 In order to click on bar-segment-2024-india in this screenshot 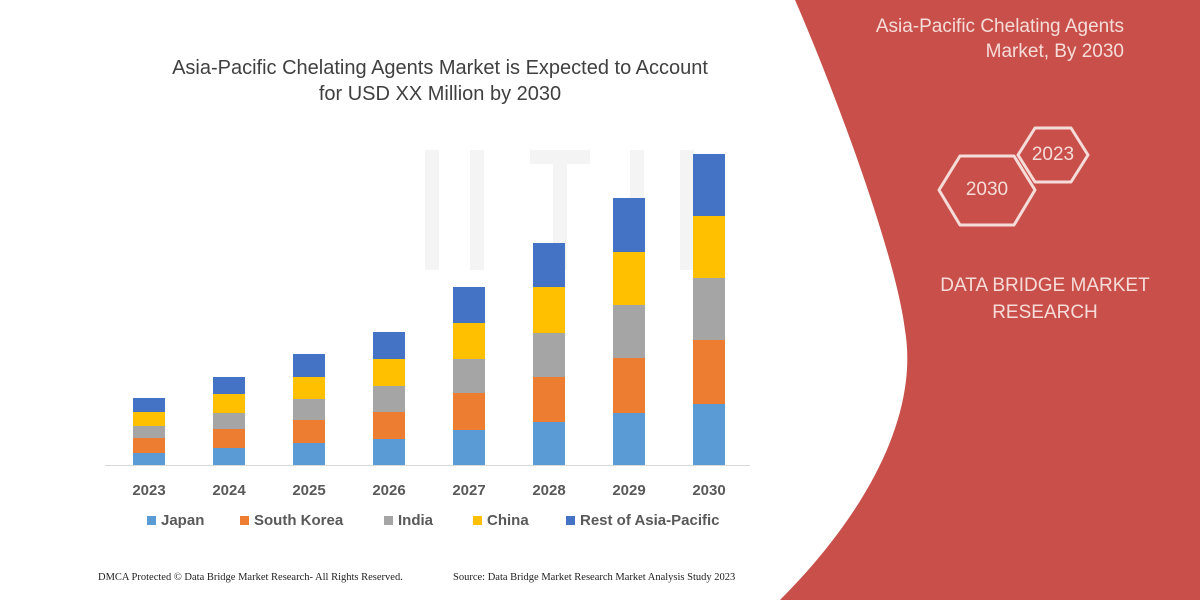, I will do `click(229, 421)`.